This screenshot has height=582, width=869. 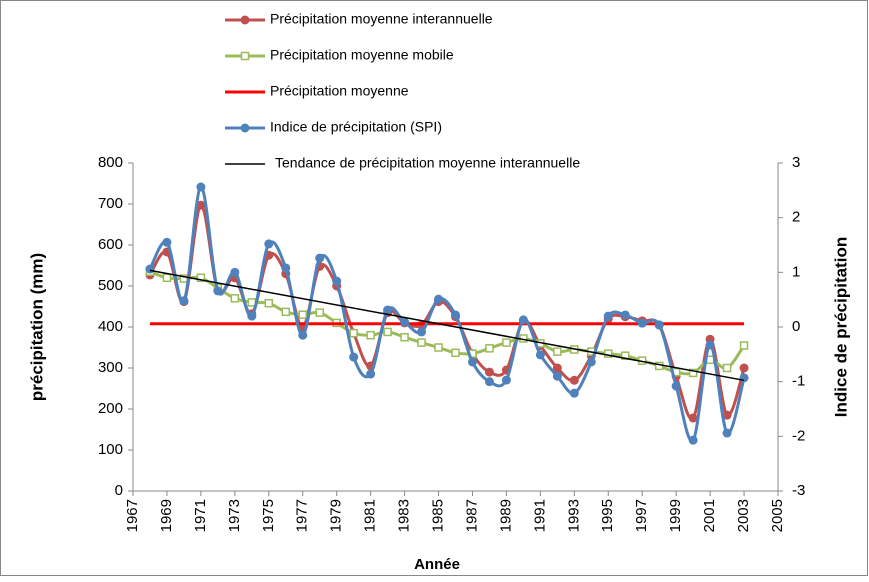 What do you see at coordinates (505, 515) in the screenshot?
I see `x-tick-label: 1989` at bounding box center [505, 515].